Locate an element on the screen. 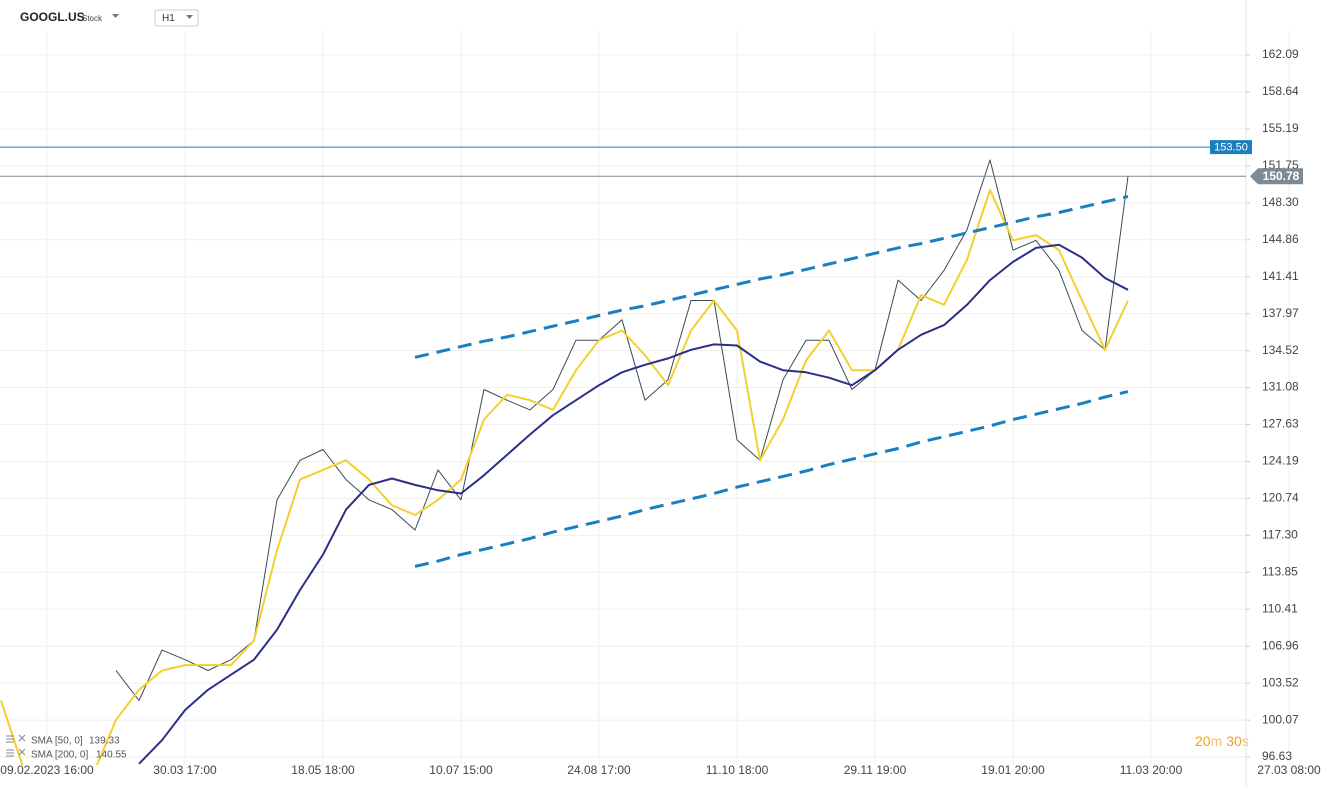 This screenshot has width=1321, height=787. x-tick-label: 10.07 15:00 is located at coordinates (461, 770).